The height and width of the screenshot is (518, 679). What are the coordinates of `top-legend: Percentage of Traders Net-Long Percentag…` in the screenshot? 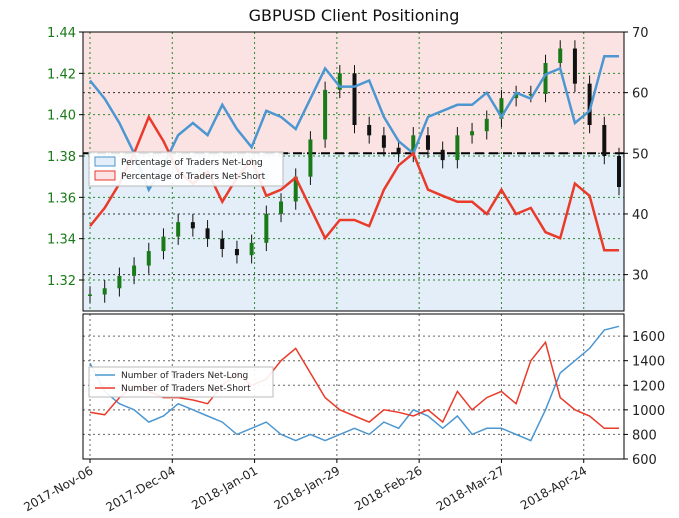 It's located at (186, 169).